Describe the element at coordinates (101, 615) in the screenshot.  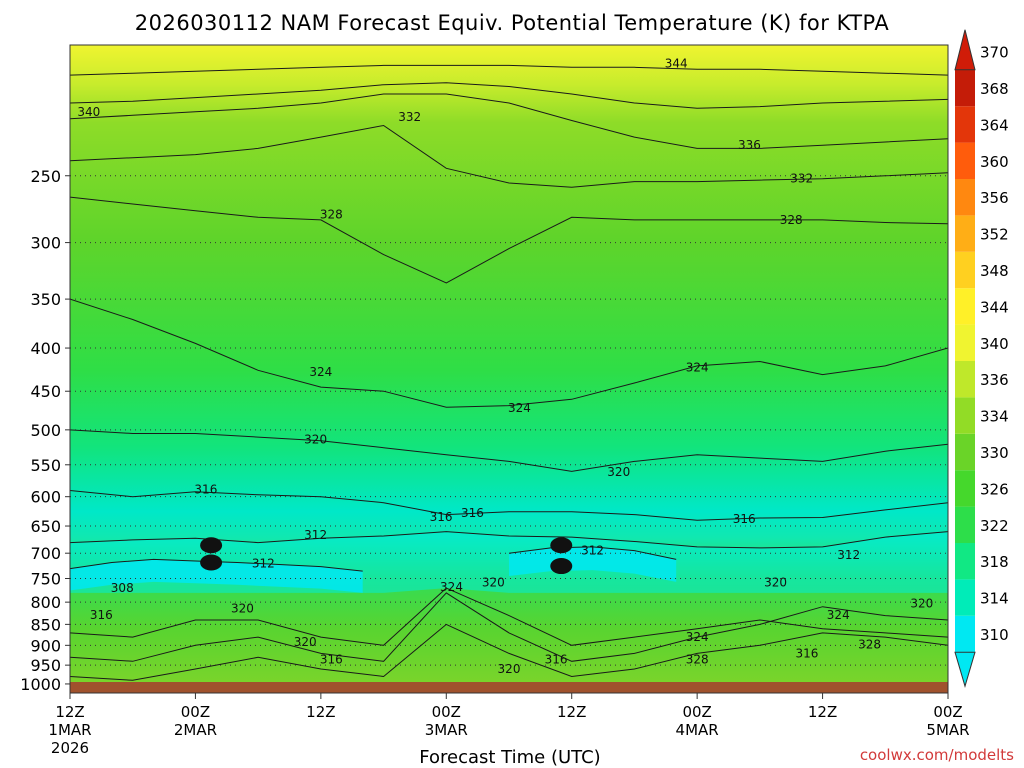
I see `contour-label-21: 316` at that location.